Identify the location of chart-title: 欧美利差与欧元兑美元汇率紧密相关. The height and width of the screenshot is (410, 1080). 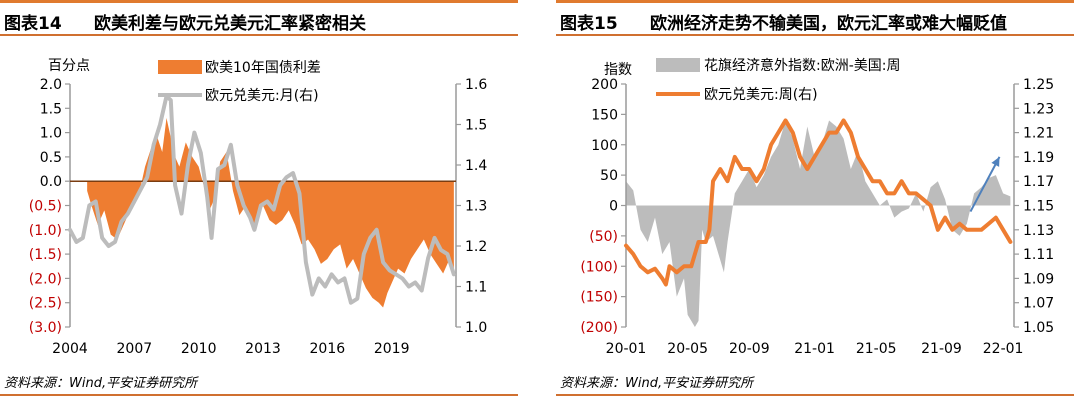
(230, 24).